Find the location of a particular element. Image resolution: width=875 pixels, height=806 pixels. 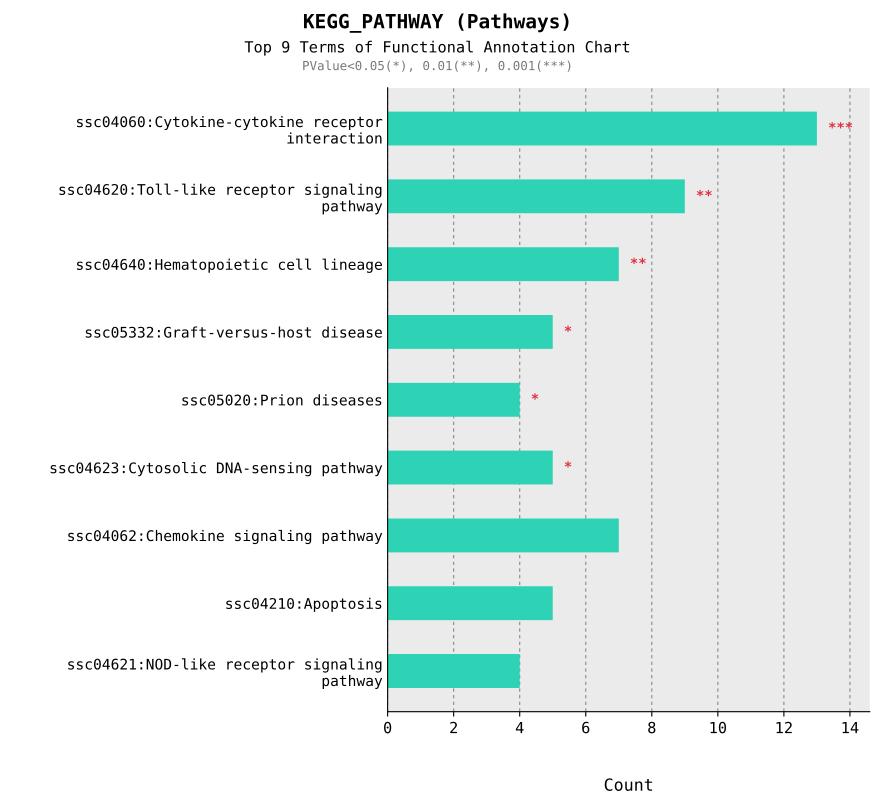

chart-title: KEGG_PATHWAY (Pathways) is located at coordinates (436, 23).